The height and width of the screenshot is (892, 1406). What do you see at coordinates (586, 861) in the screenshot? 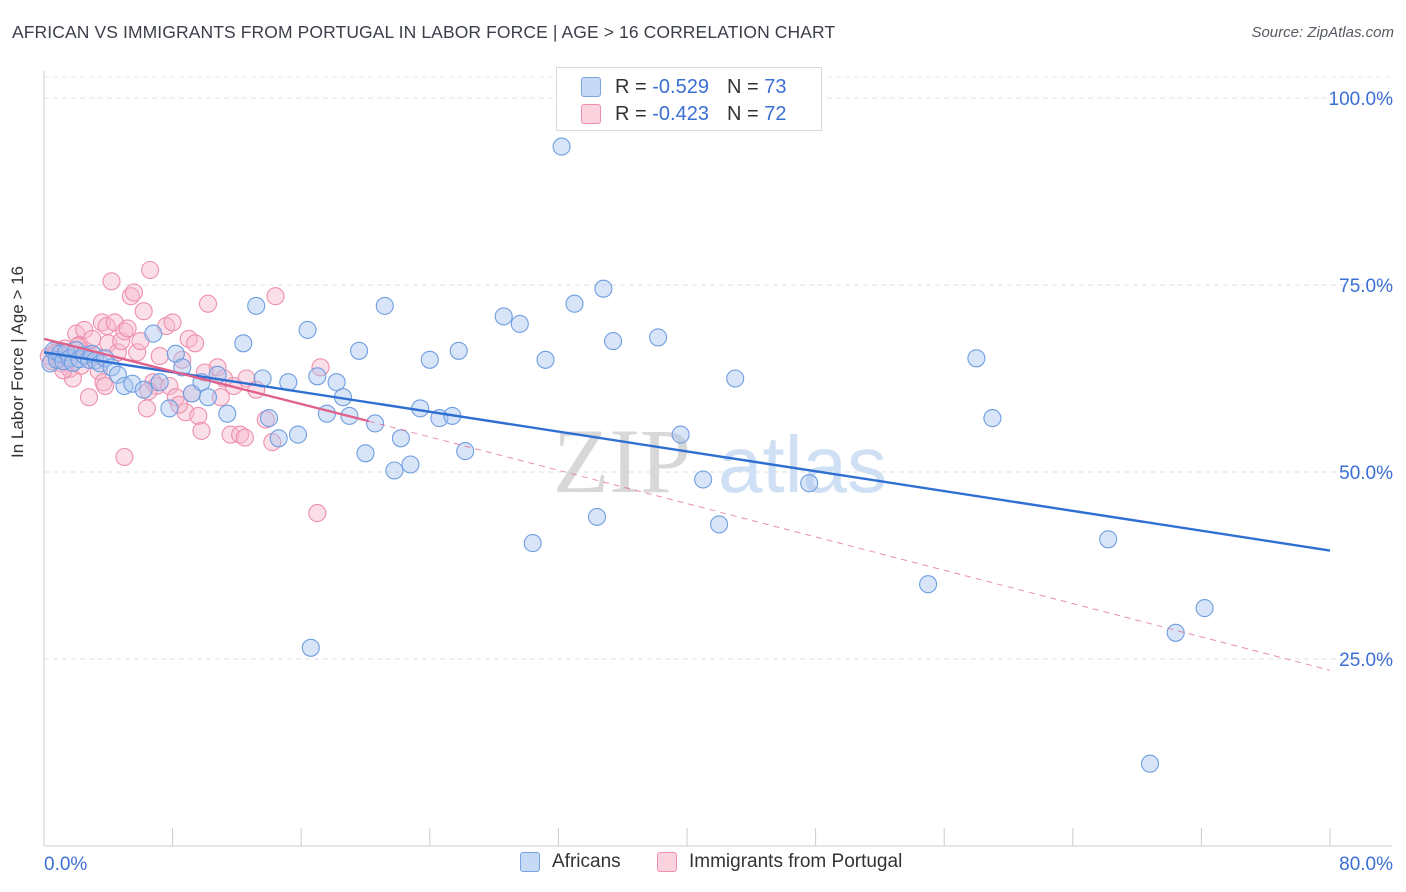
I see `legend-label-africans: Africans` at bounding box center [586, 861].